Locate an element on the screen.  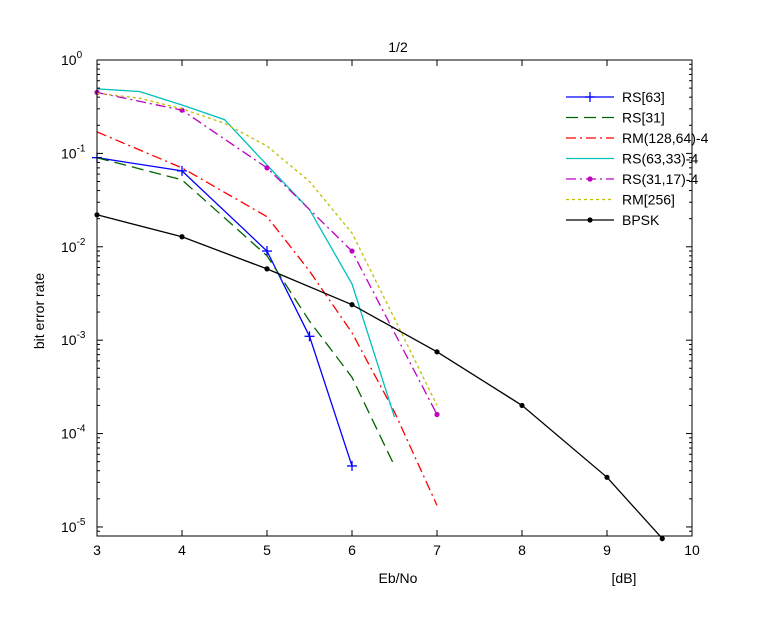
y-tick-label: 10⁻² is located at coordinates (73, 246).